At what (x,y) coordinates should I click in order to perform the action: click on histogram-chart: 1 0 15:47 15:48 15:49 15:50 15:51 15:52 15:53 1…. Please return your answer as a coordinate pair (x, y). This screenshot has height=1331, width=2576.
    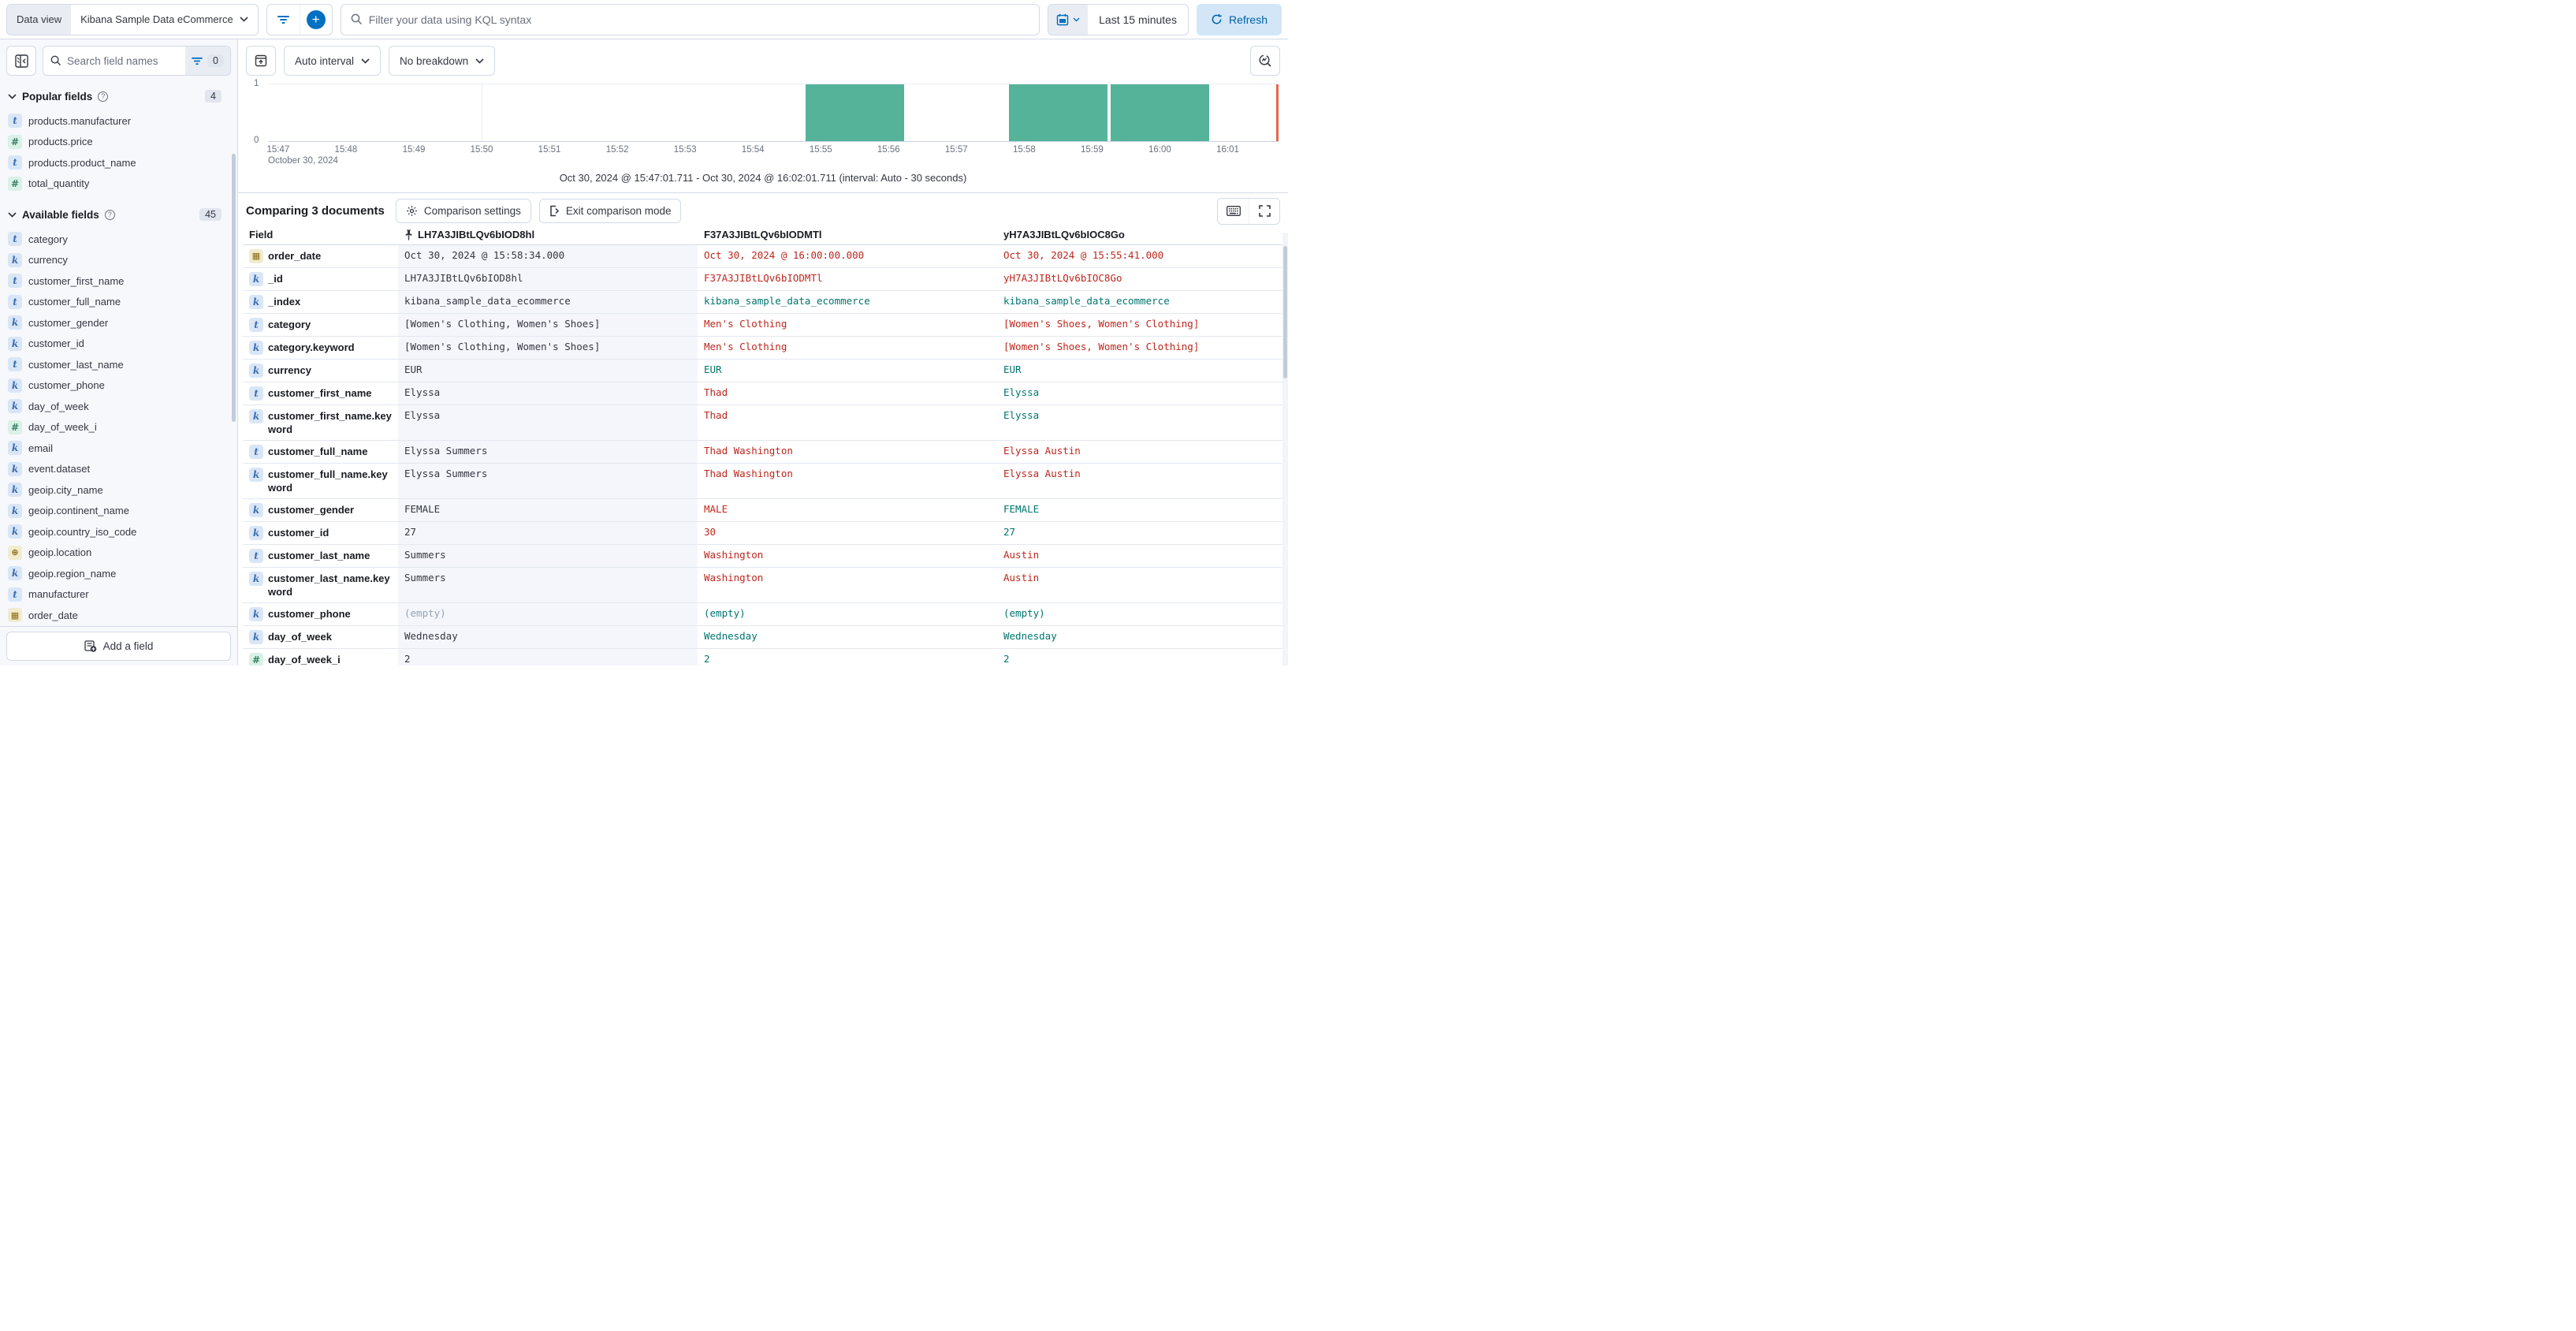
    Looking at the image, I should click on (763, 122).